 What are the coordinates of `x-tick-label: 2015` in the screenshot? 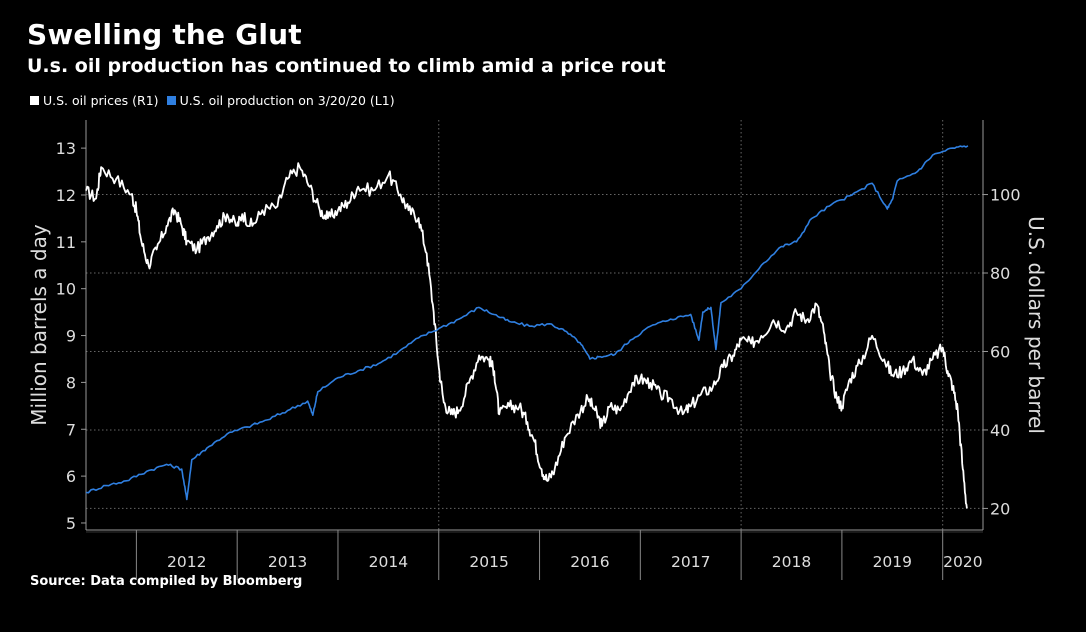 It's located at (488, 562).